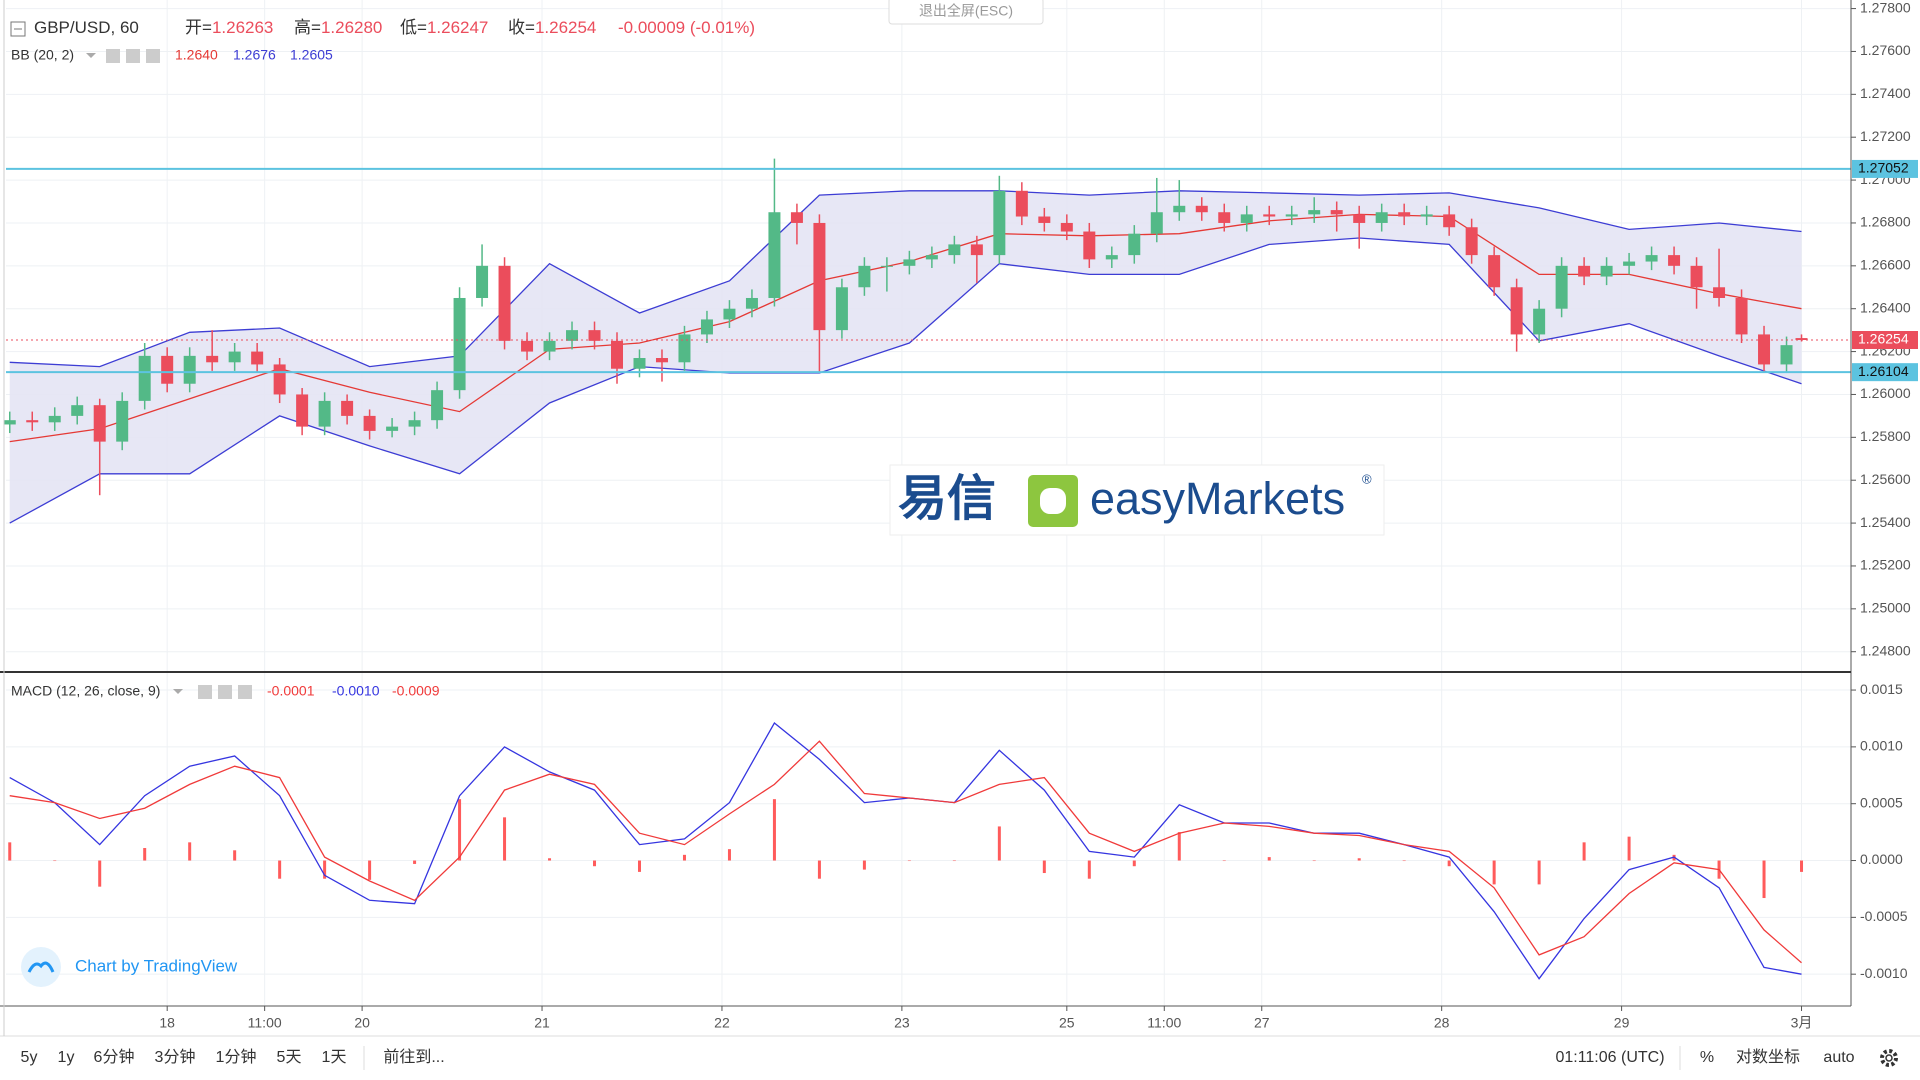 The image size is (1920, 1080). I want to click on period-button: 5天, so click(289, 1057).